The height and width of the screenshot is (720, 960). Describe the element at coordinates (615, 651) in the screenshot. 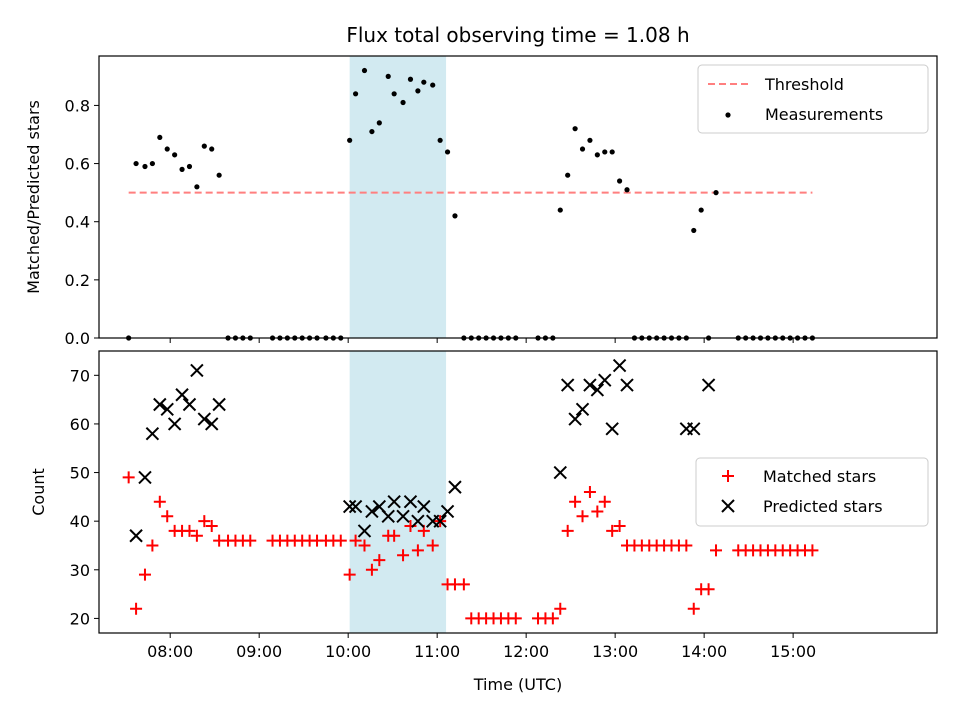

I see `x-tick-label: 13:00` at that location.